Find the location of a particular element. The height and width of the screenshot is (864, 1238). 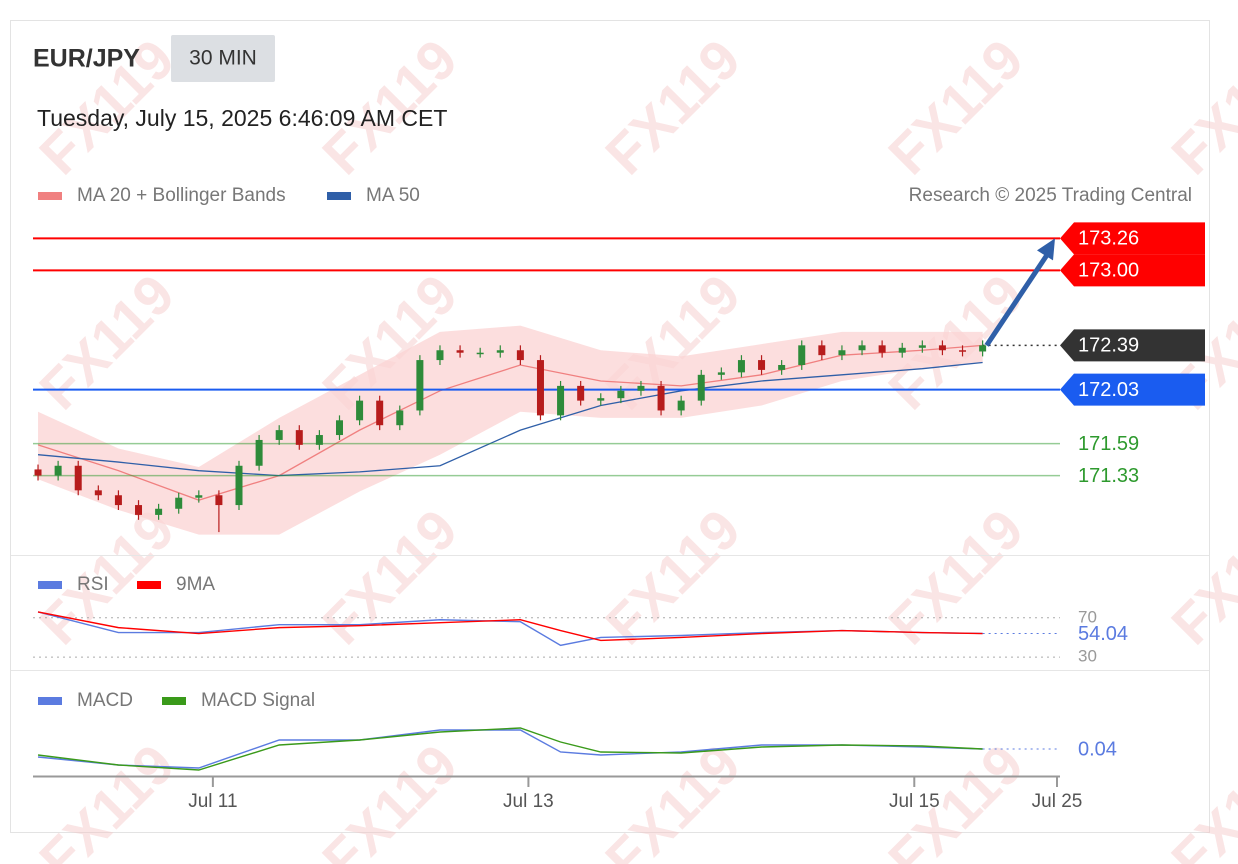

legend-label: MA 20 + Bollinger Bands is located at coordinates (181, 195).